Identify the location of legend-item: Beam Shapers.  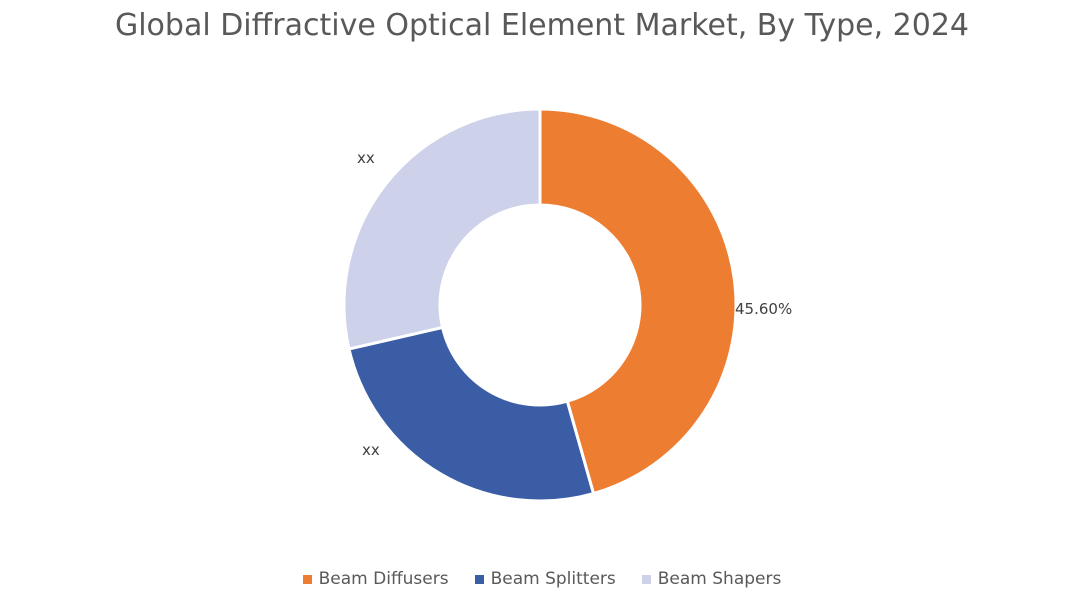
(711, 579).